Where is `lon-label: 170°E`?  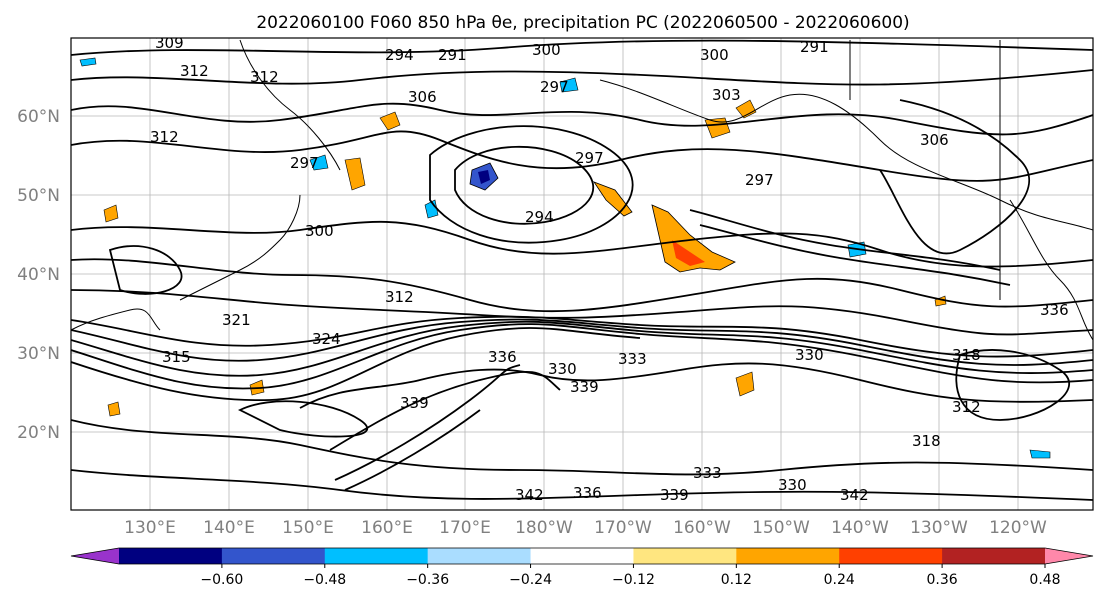 lon-label: 170°E is located at coordinates (465, 528).